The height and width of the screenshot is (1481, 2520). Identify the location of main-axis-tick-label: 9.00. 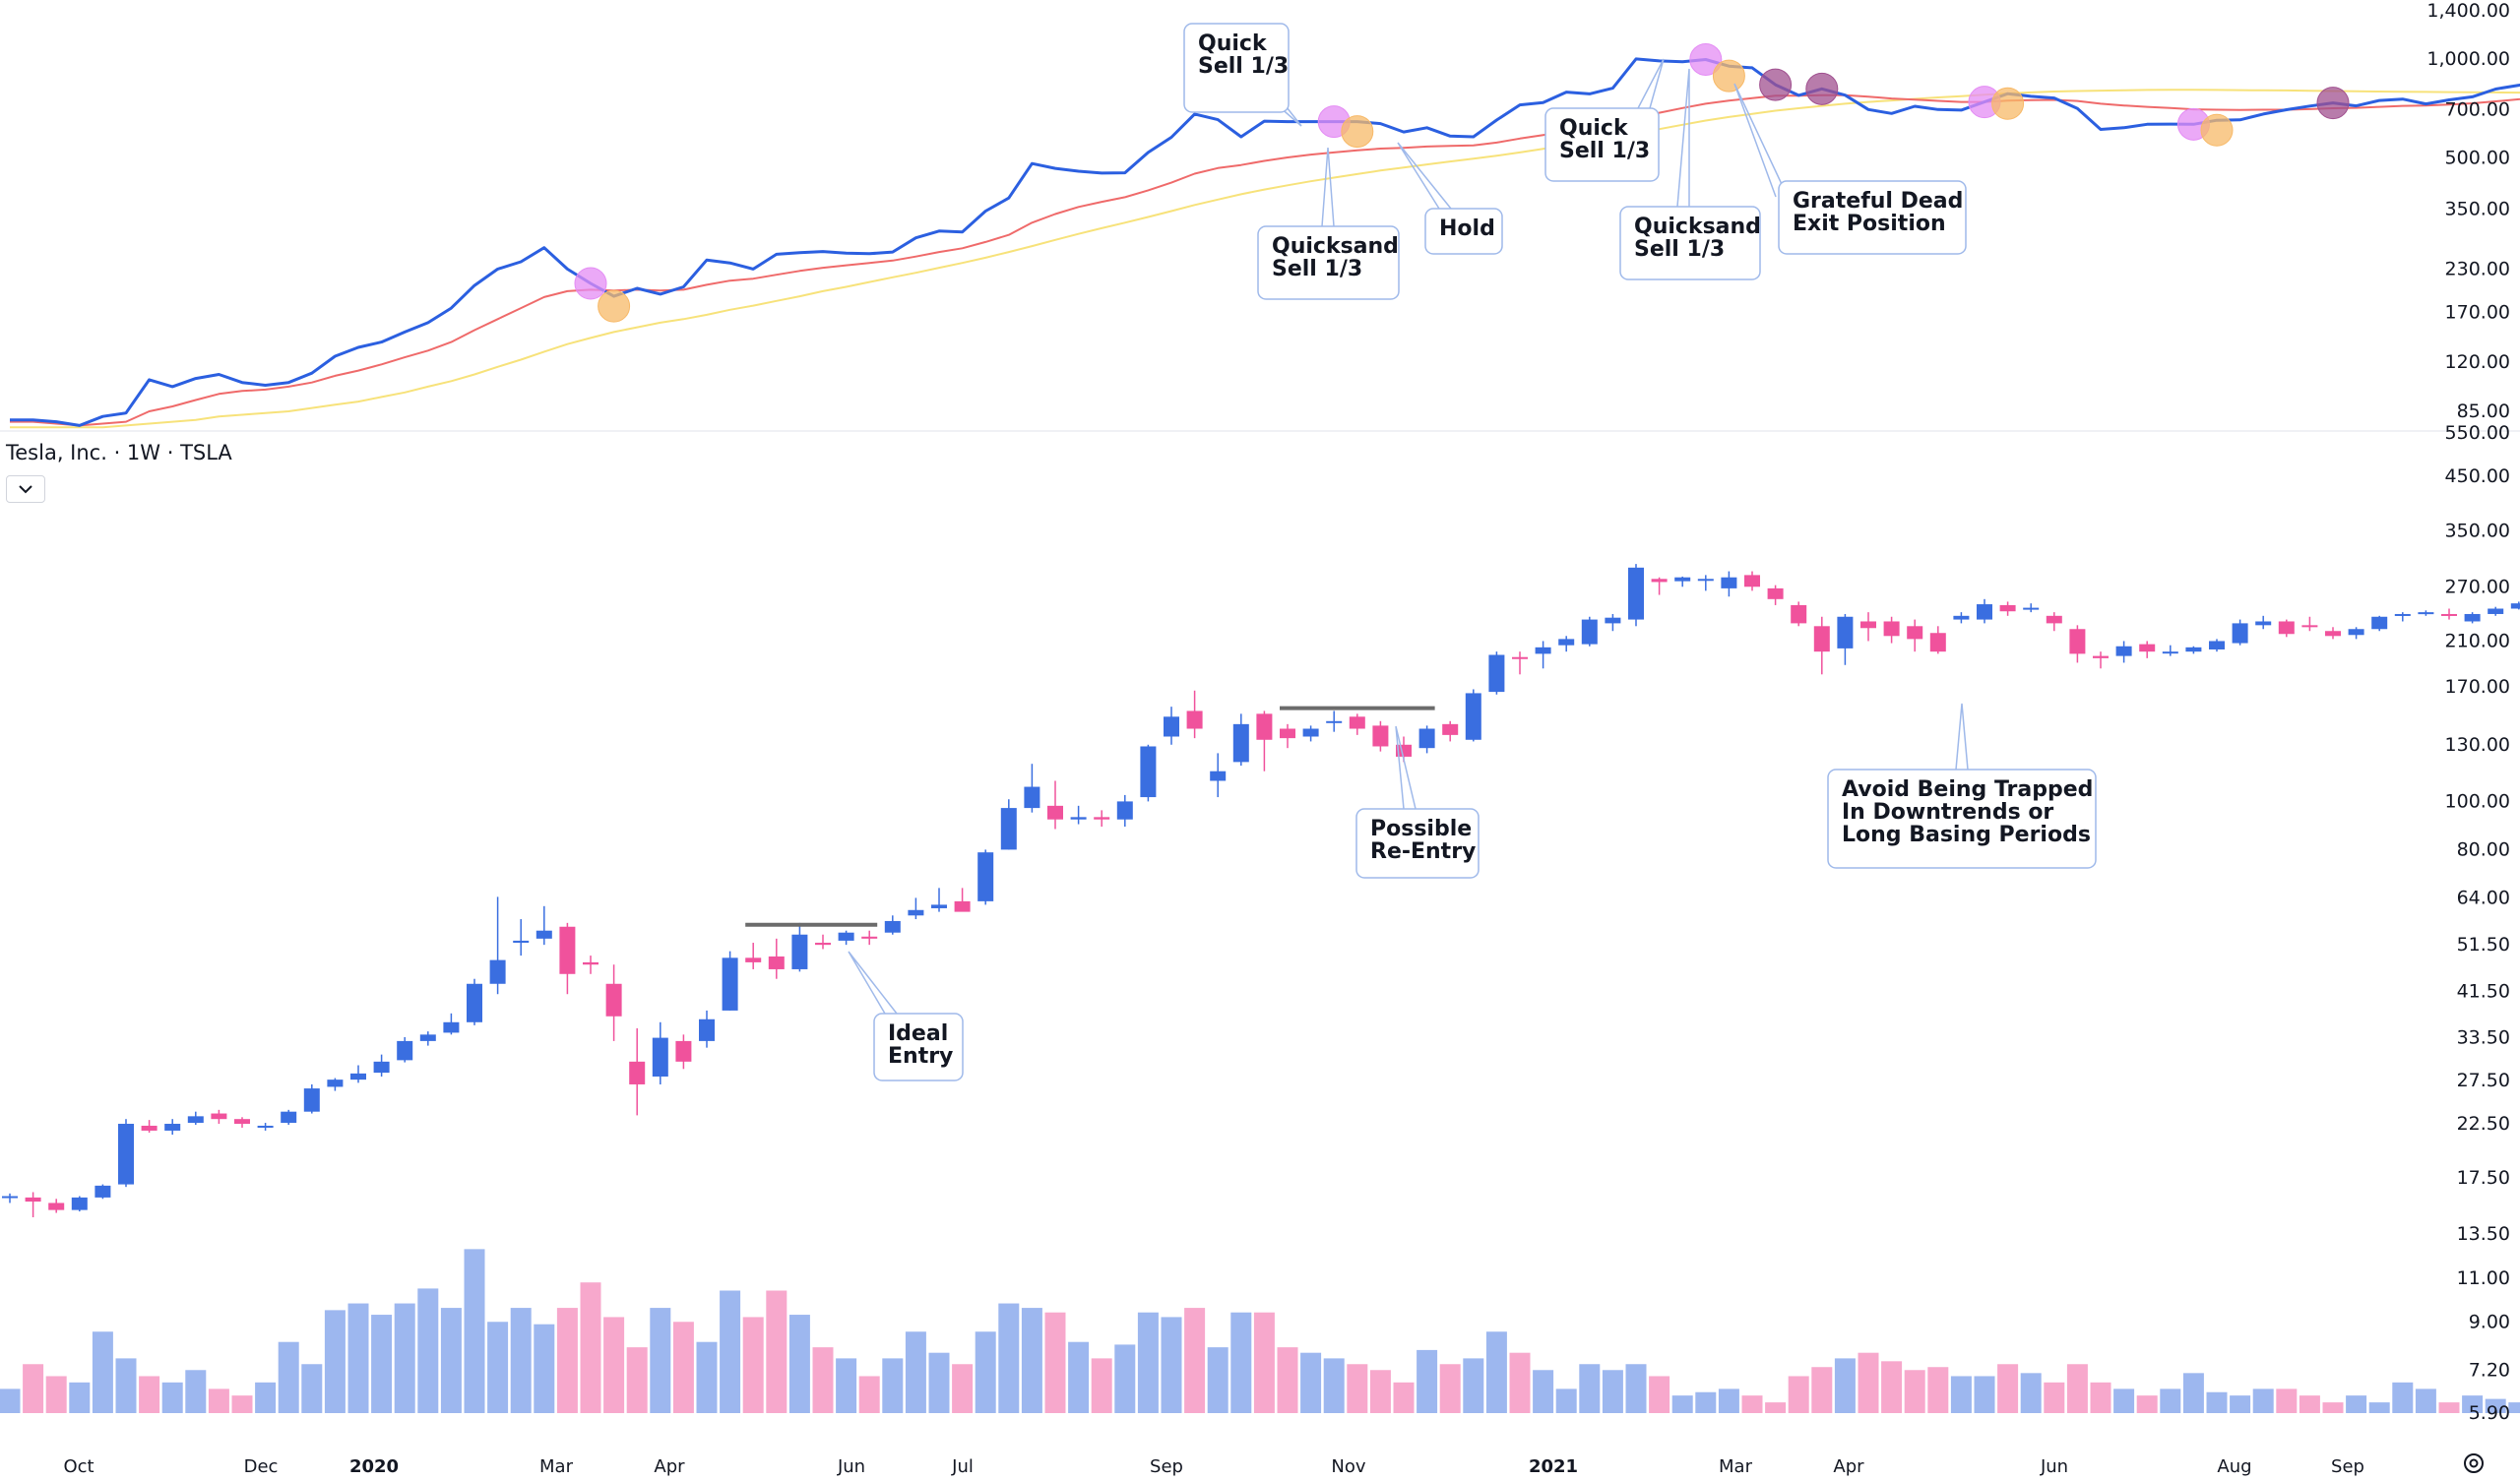
(2489, 1321).